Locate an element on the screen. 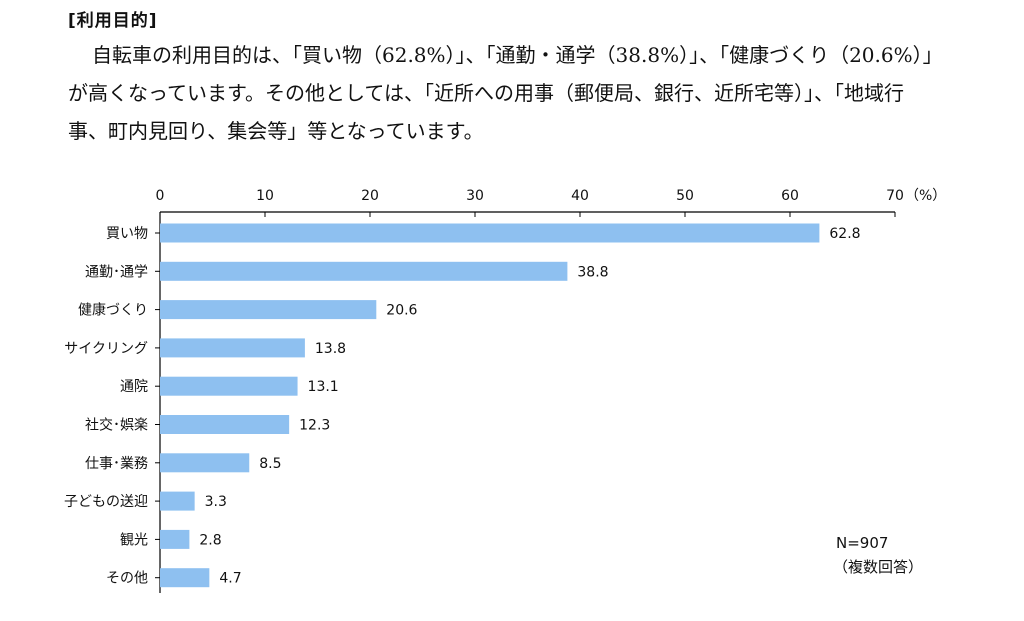 Image resolution: width=1024 pixels, height=621 pixels. paragraph-line-3: 事、町内見回り、集会等」等となっています。 is located at coordinates (276, 131).